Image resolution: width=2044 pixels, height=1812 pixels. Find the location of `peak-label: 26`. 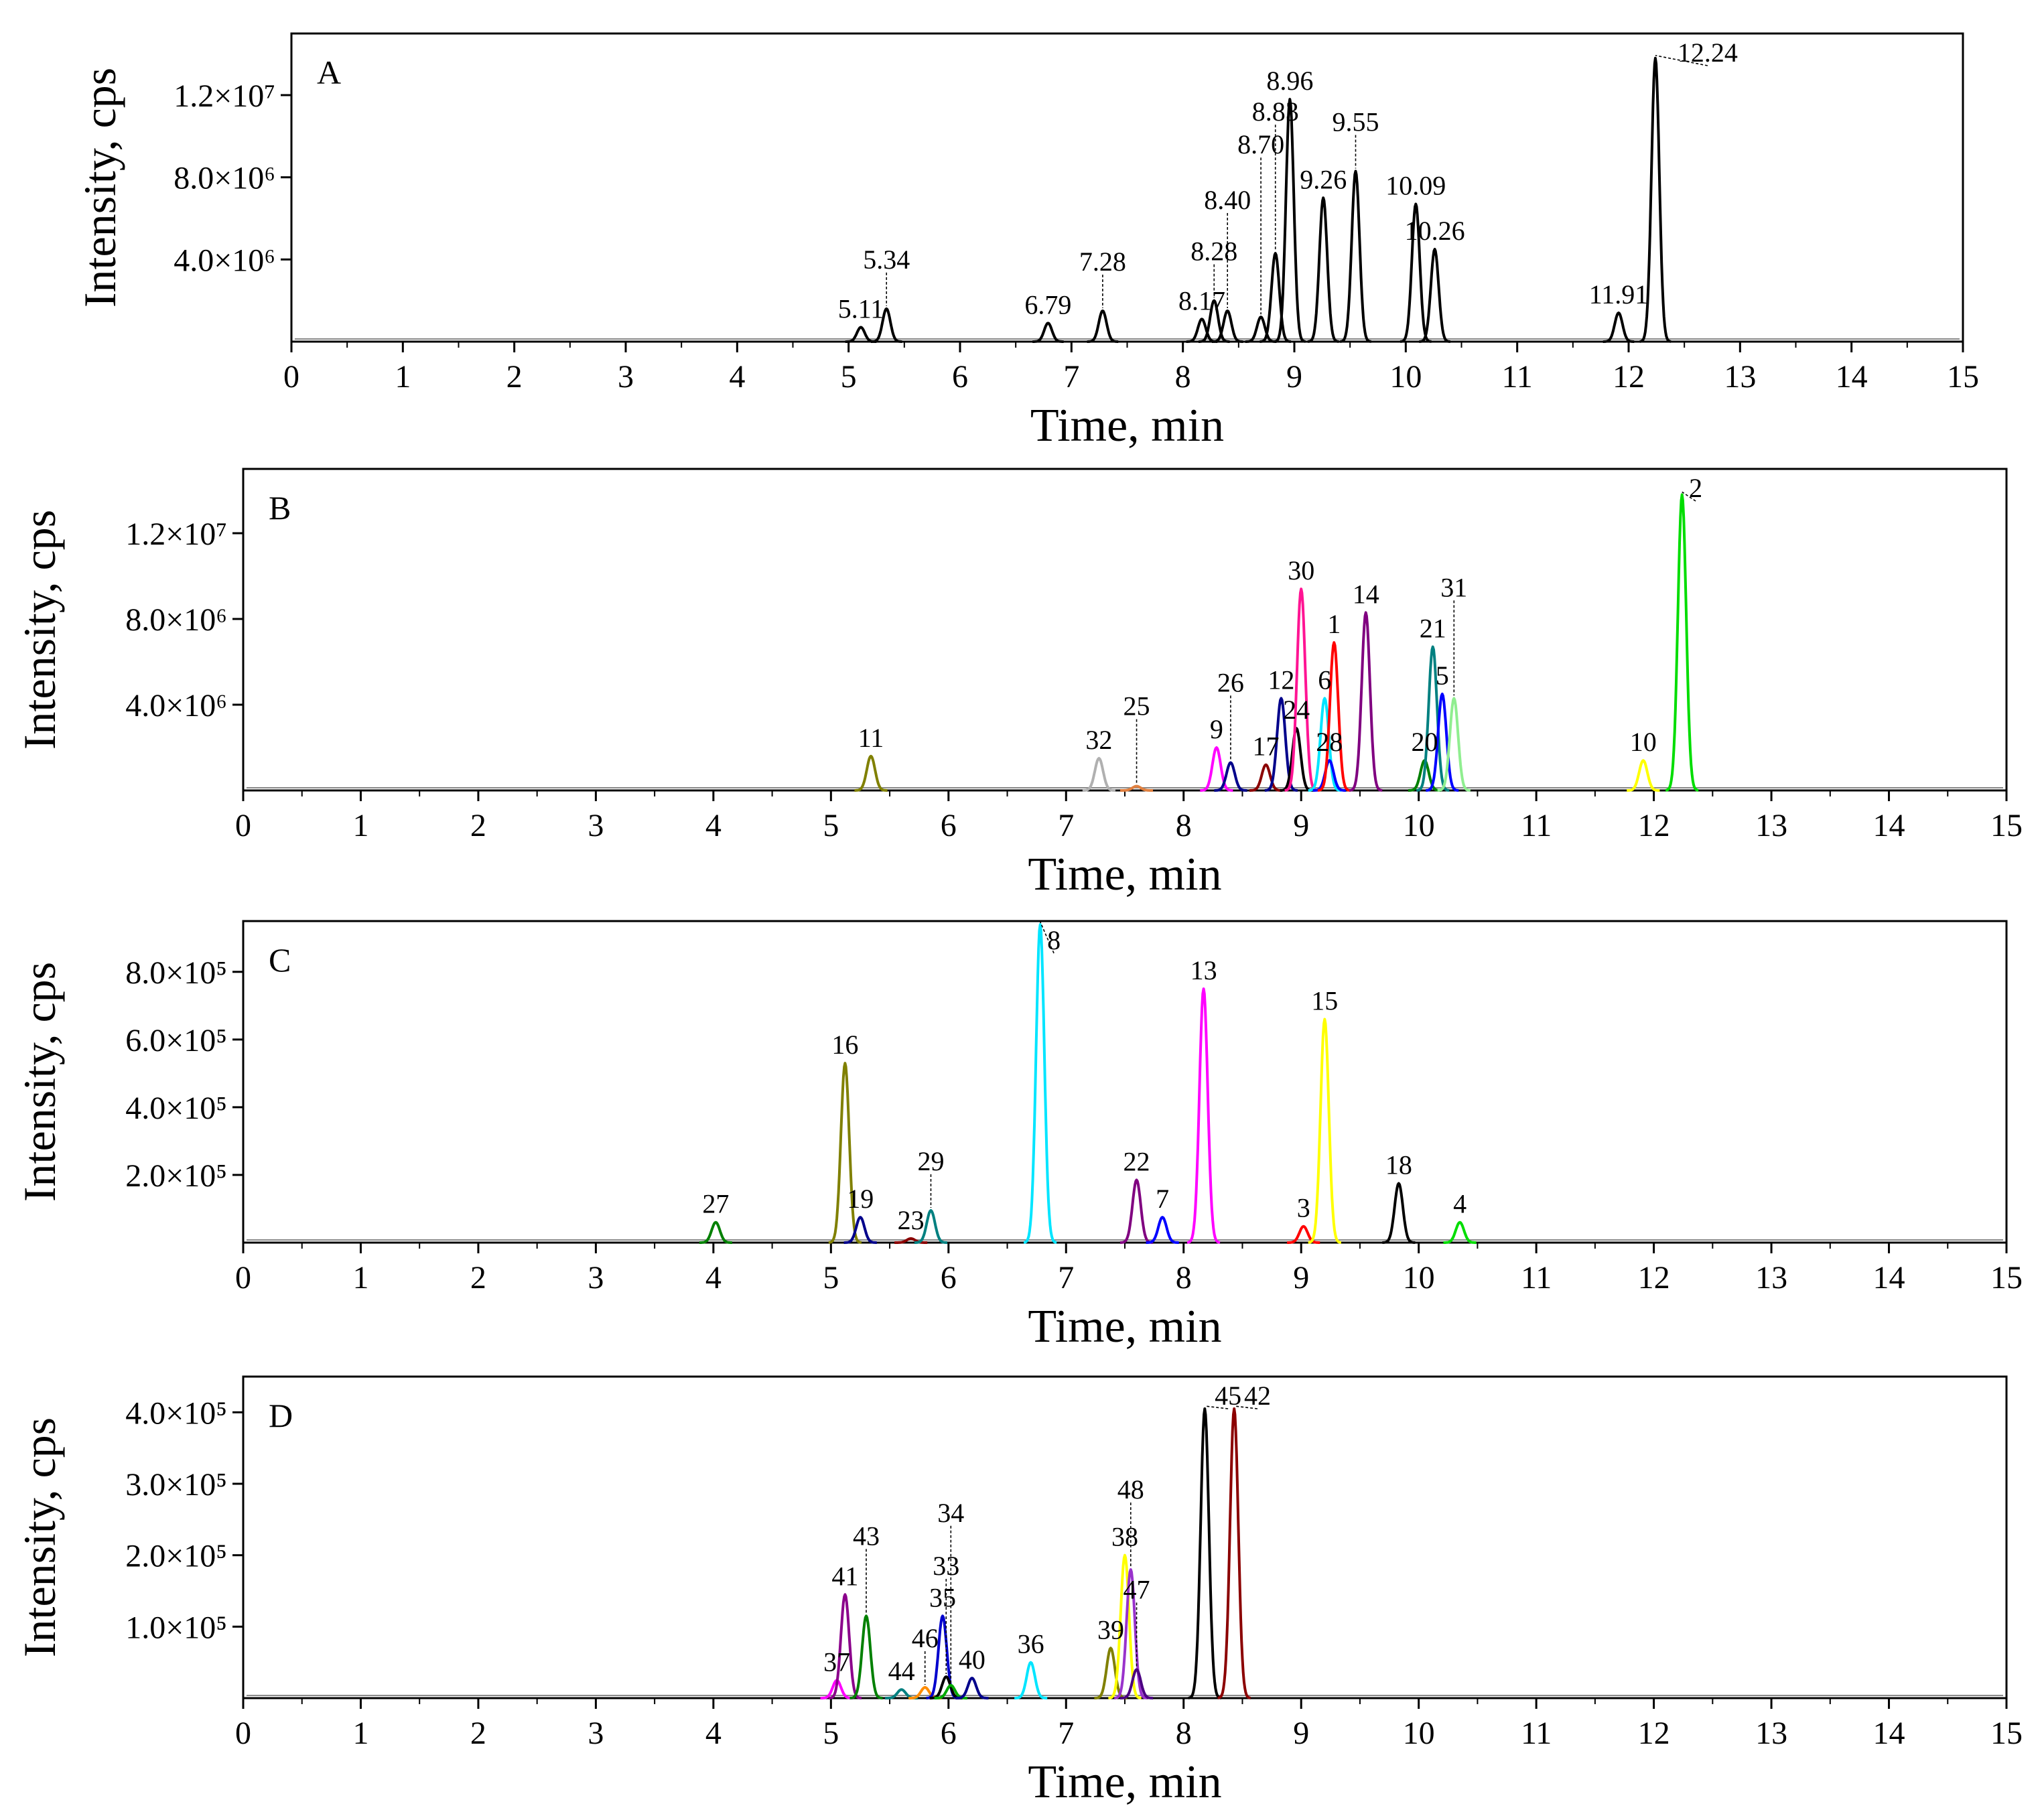

peak-label: 26 is located at coordinates (1230, 682).